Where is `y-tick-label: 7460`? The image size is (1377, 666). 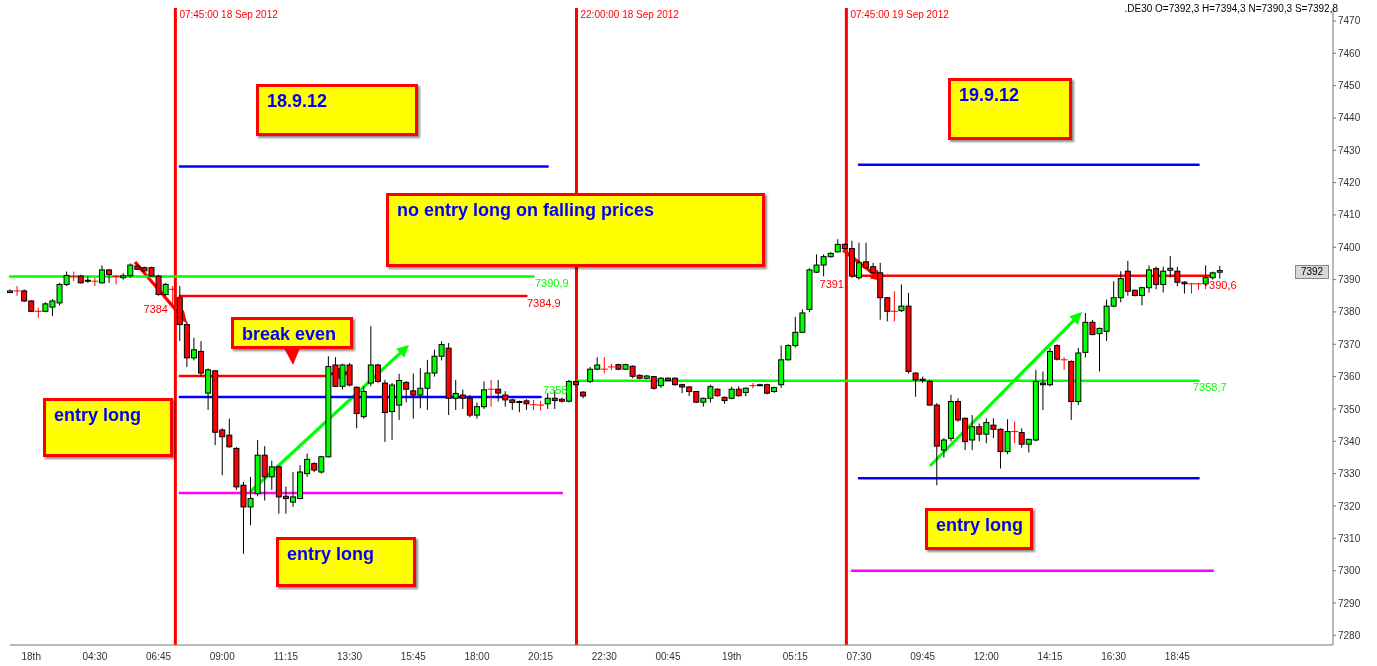
y-tick-label: 7460 is located at coordinates (1349, 53).